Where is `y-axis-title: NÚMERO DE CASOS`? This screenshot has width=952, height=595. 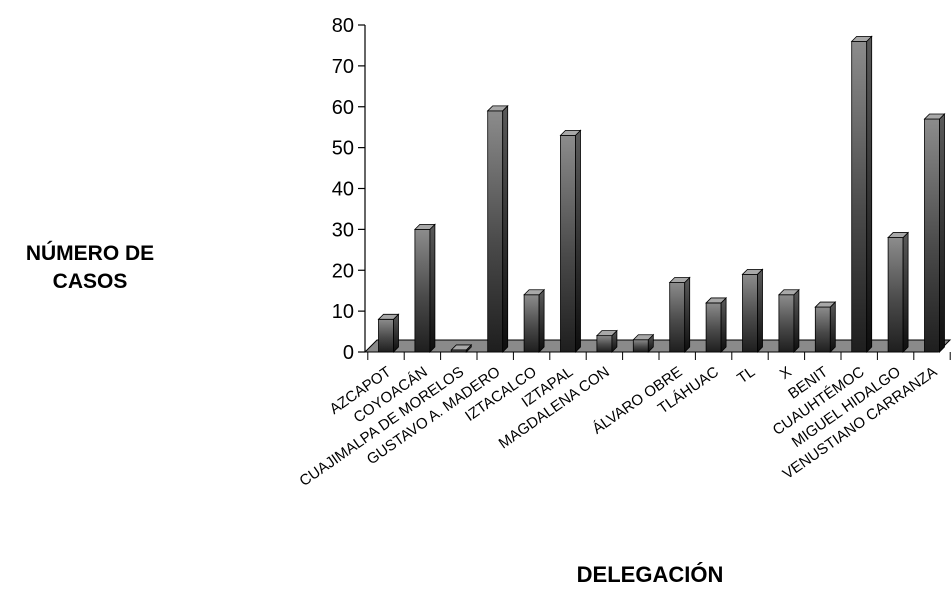 y-axis-title: NÚMERO DE CASOS is located at coordinates (90, 267).